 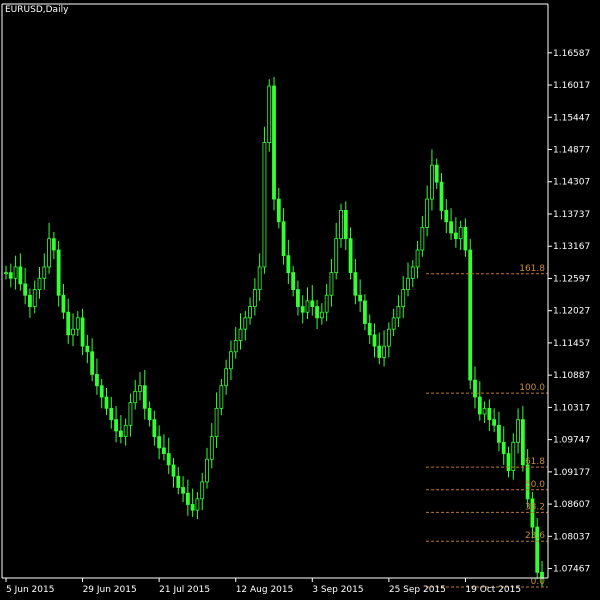 I want to click on fib-level-label: 0.0, so click(x=538, y=582).